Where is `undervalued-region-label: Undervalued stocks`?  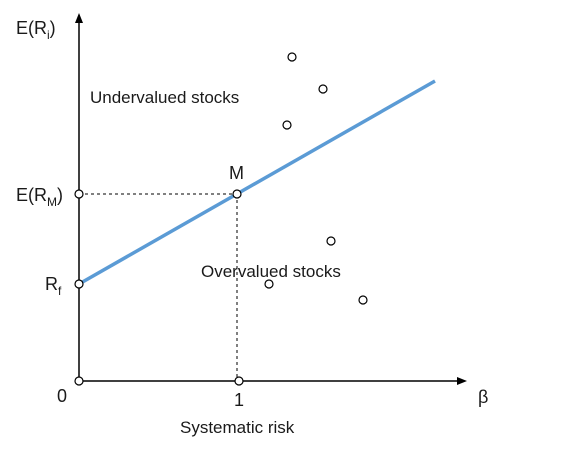 undervalued-region-label: Undervalued stocks is located at coordinates (164, 97).